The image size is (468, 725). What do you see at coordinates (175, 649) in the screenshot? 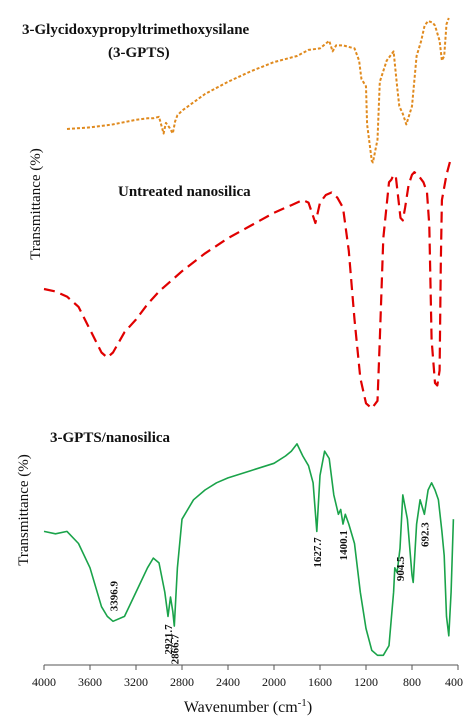
I see `peak-label-2: 2866.7` at bounding box center [175, 649].